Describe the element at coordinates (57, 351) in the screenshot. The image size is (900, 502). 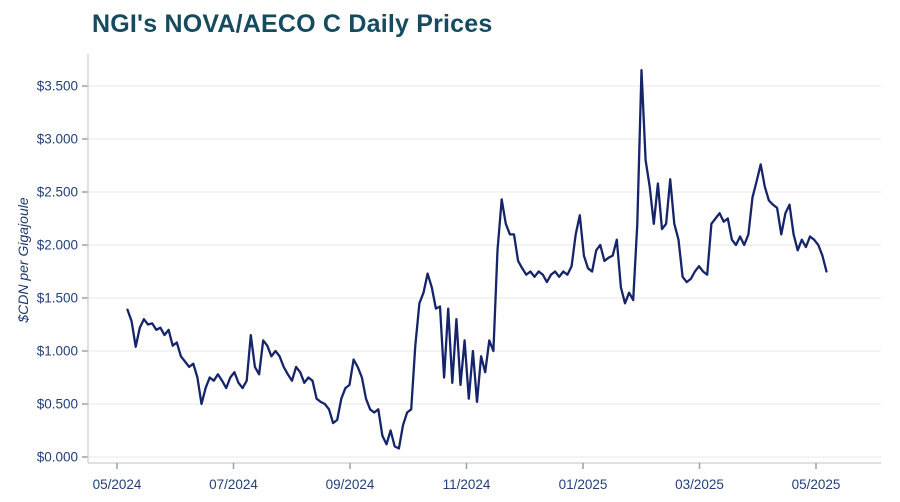
I see `y-tick-label: $1.000` at that location.